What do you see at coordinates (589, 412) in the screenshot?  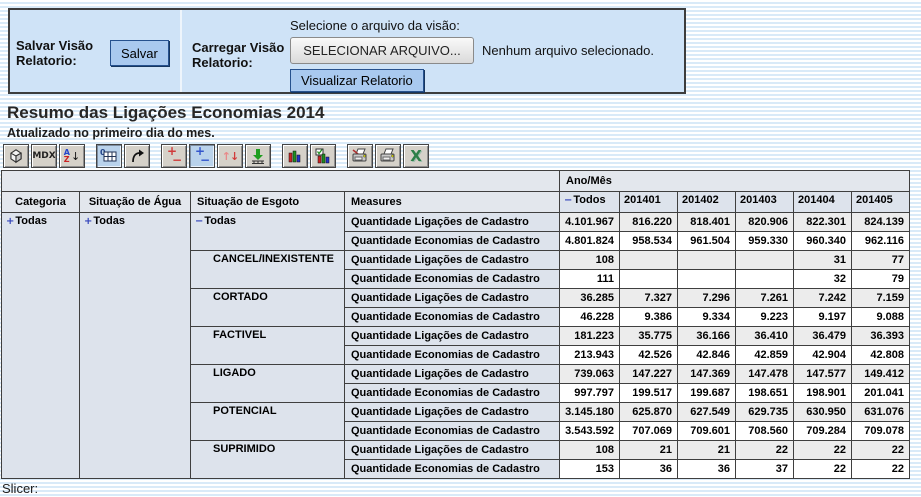 I see `data-cell: 3.145.180` at bounding box center [589, 412].